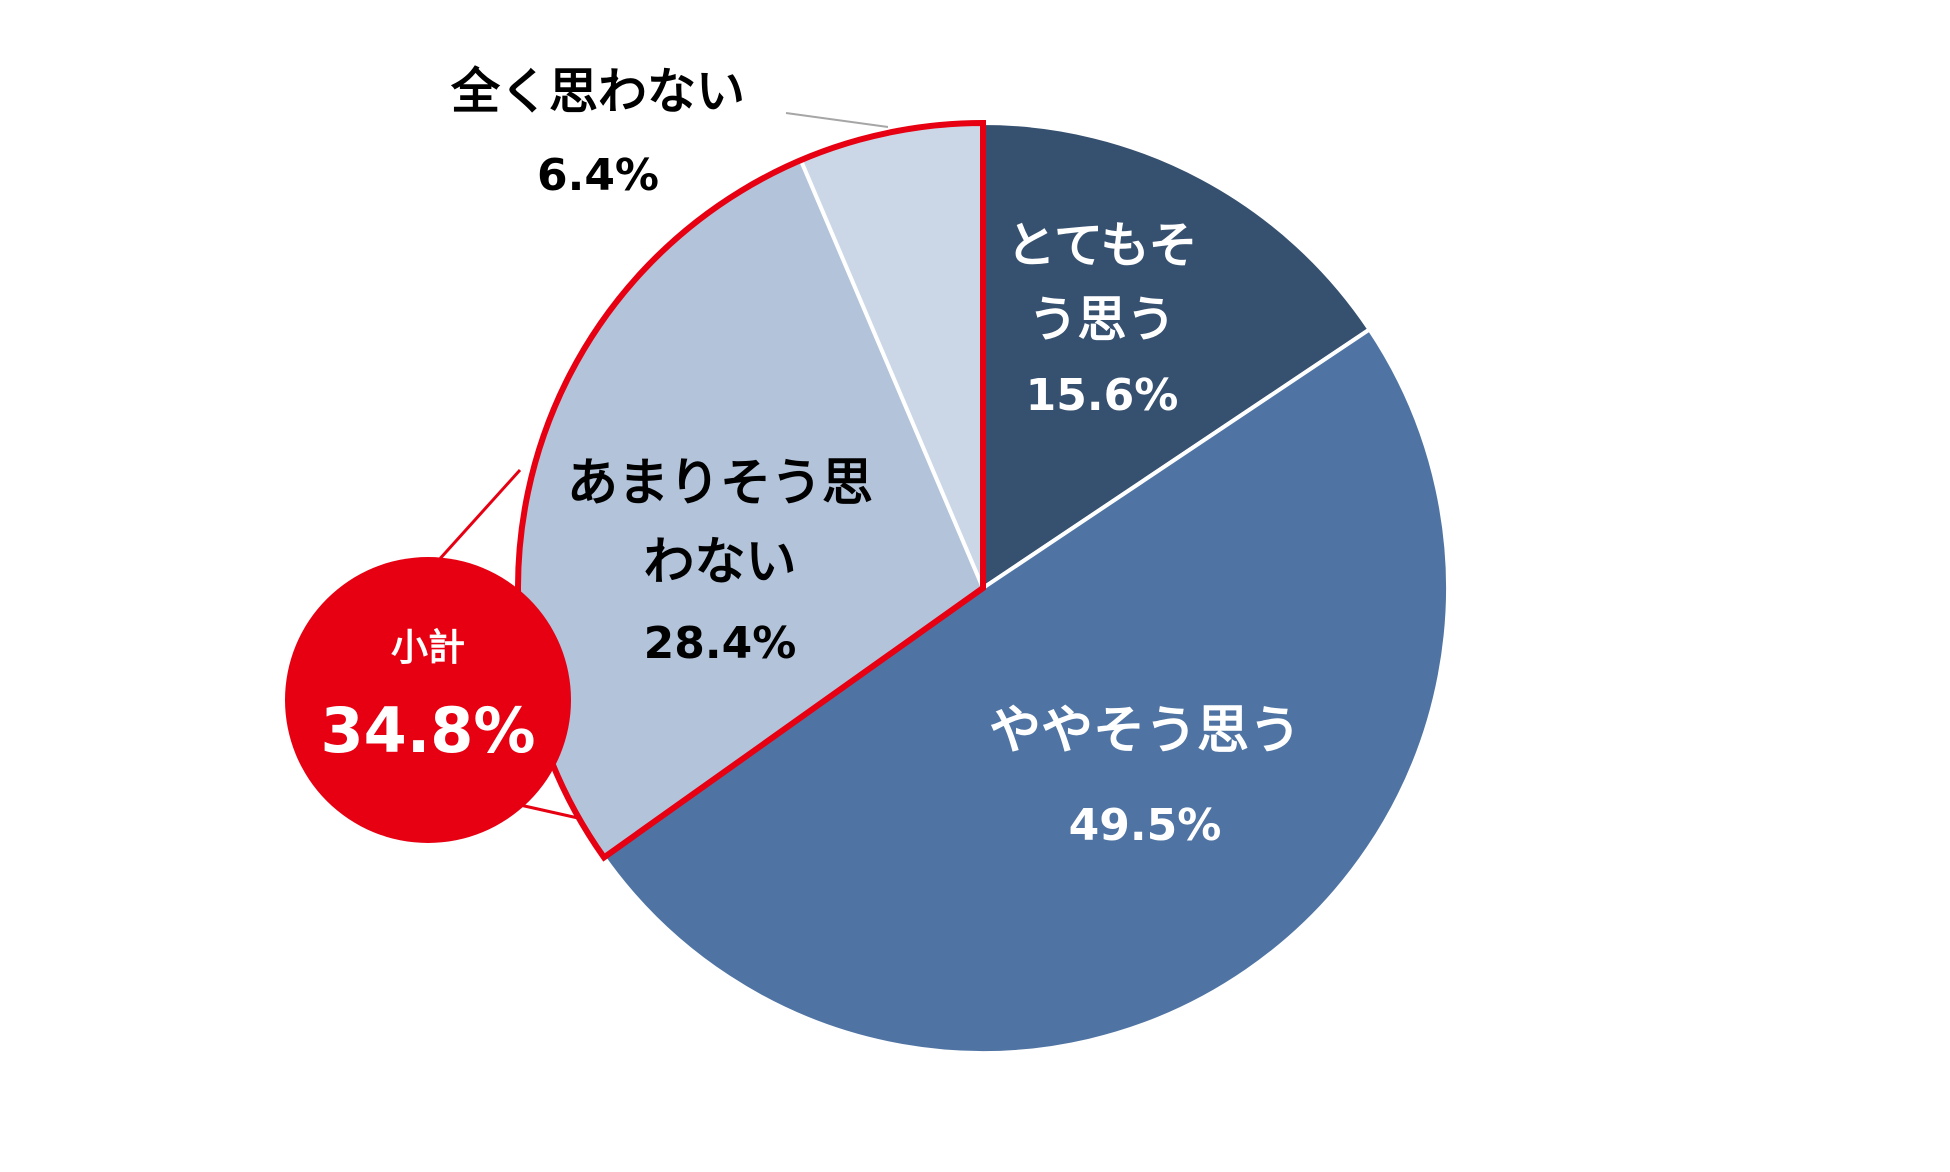 The image size is (1950, 1172). I want to click on subtotal-leader-lower, so click(549, 811).